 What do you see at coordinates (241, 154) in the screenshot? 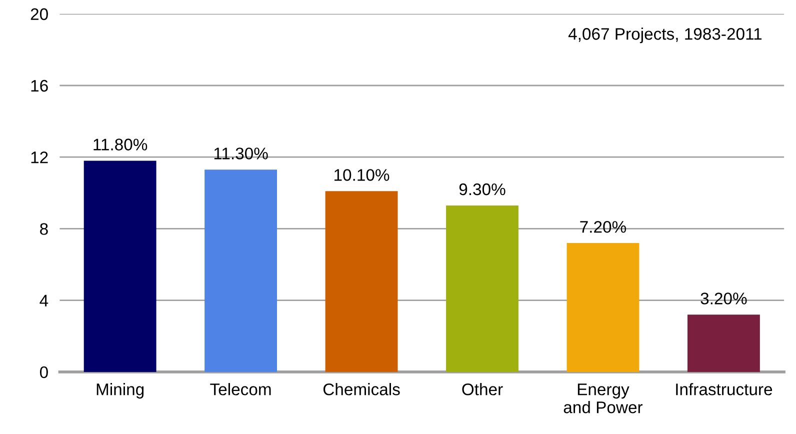
I see `data-label: 11.30%` at bounding box center [241, 154].